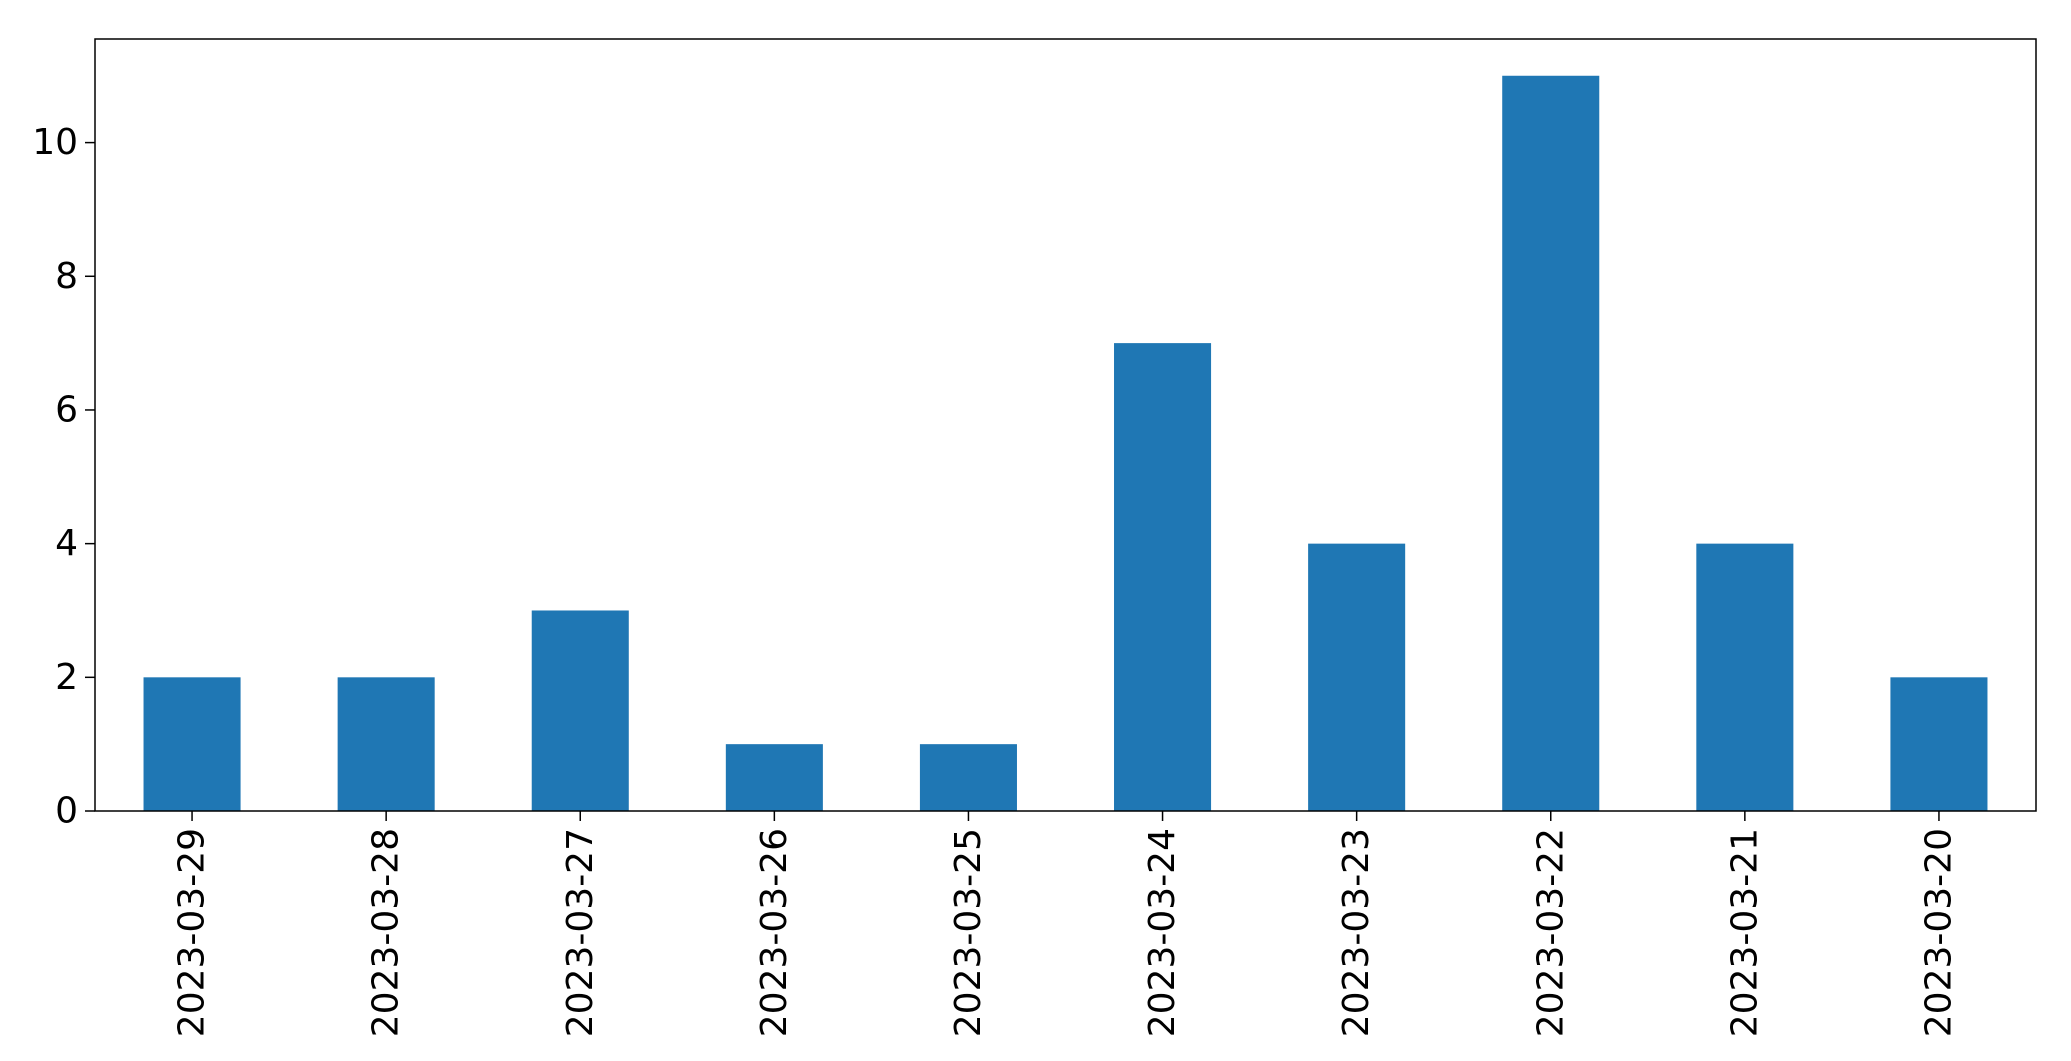  Describe the element at coordinates (55, 142) in the screenshot. I see `y-tick-label: 10` at that location.